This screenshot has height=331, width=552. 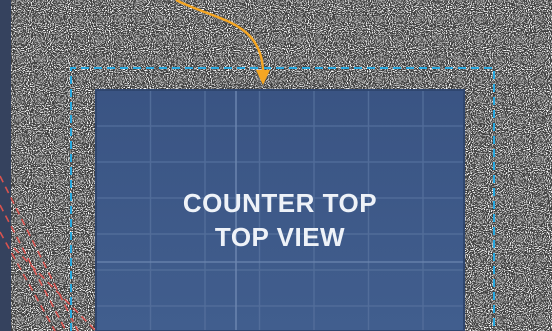 What do you see at coordinates (48, 253) in the screenshot?
I see `red-dashed-lines` at bounding box center [48, 253].